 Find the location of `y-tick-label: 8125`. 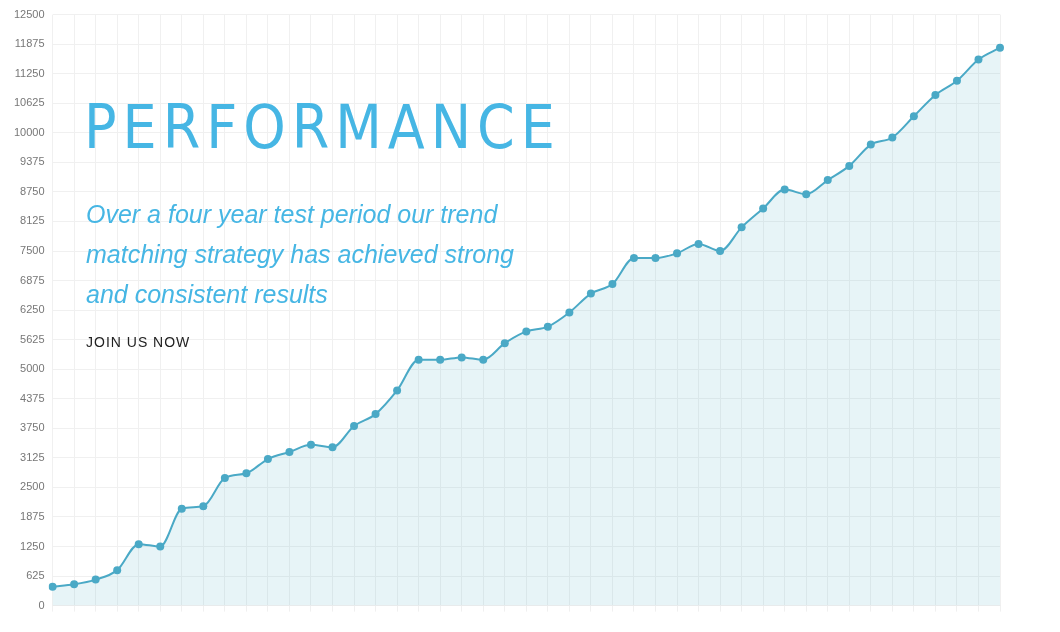

y-tick-label: 8125 is located at coordinates (32, 220).